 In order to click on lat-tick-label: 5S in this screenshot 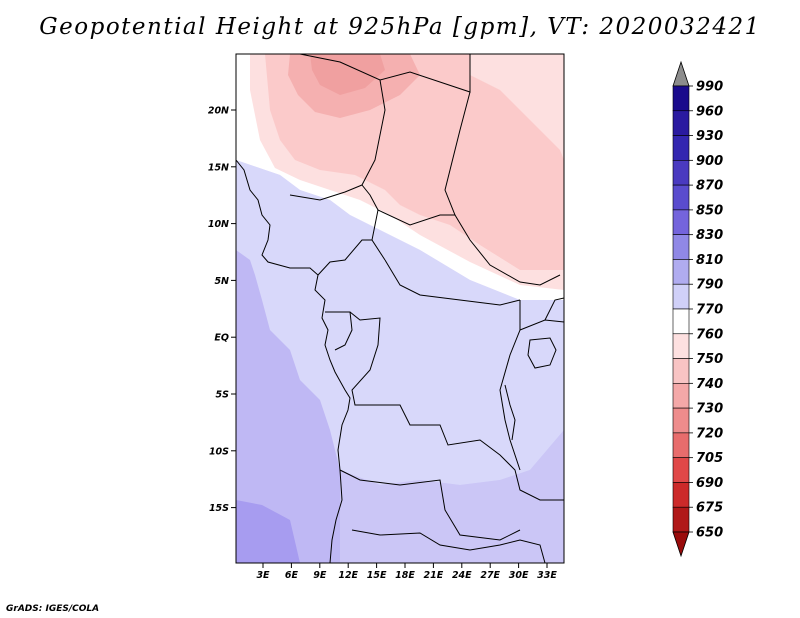, I will do `click(223, 395)`.